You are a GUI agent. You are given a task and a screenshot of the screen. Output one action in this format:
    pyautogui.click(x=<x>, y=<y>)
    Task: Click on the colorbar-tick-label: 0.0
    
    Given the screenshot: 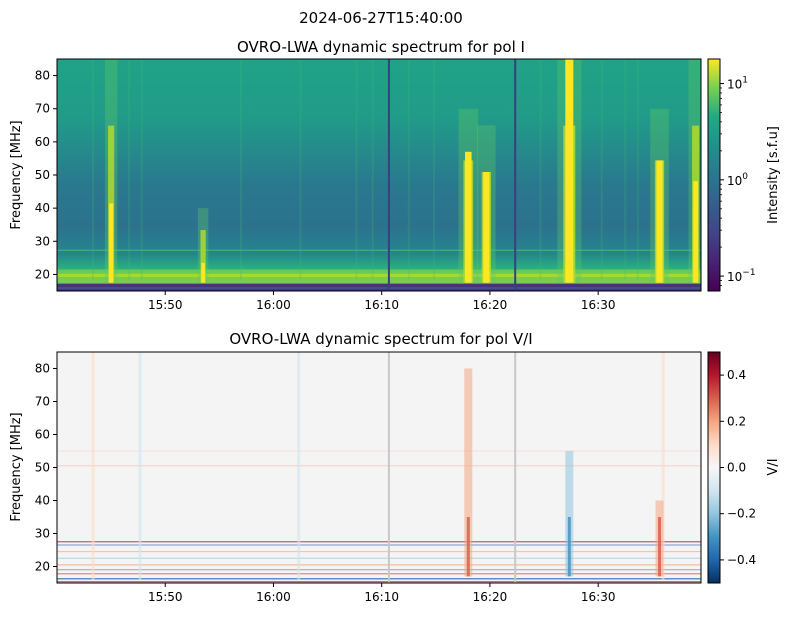 What is the action you would take?
    pyautogui.click(x=736, y=468)
    